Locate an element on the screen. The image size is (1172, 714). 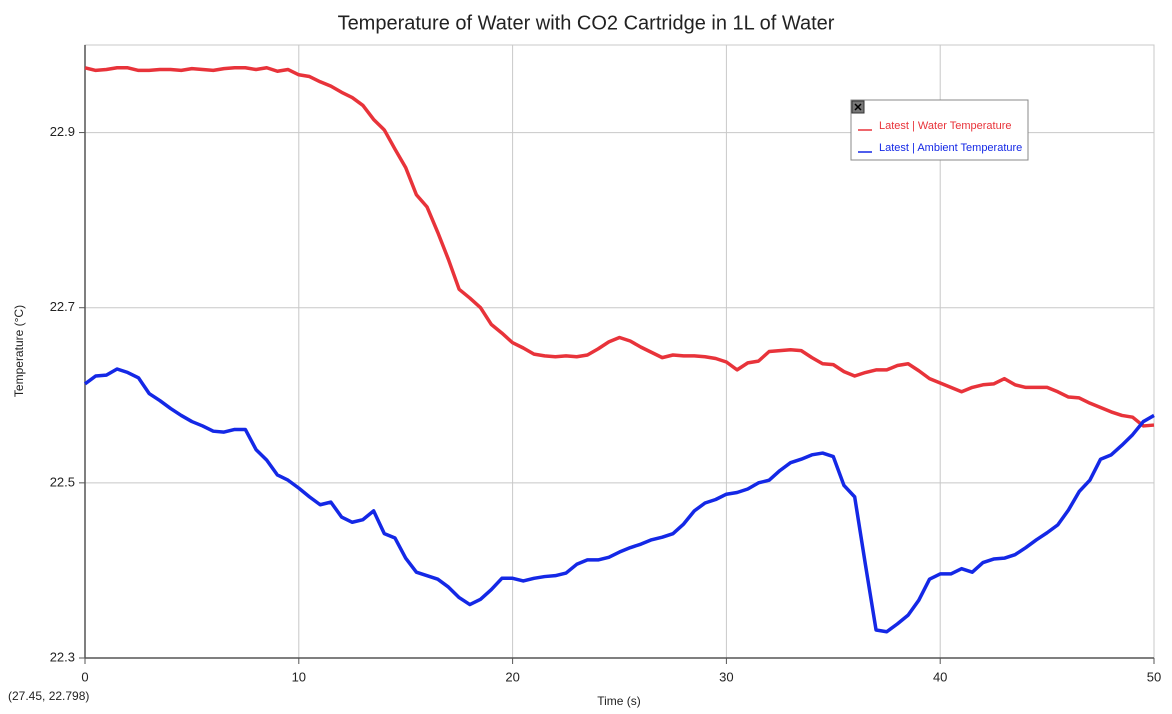
y-tick-label: 22.9 is located at coordinates (62, 131).